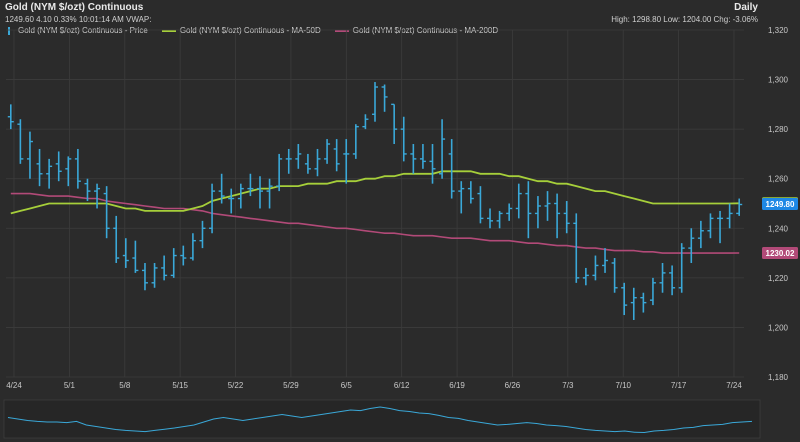  What do you see at coordinates (623, 385) in the screenshot?
I see `x-tick-label: 7/10` at bounding box center [623, 385].